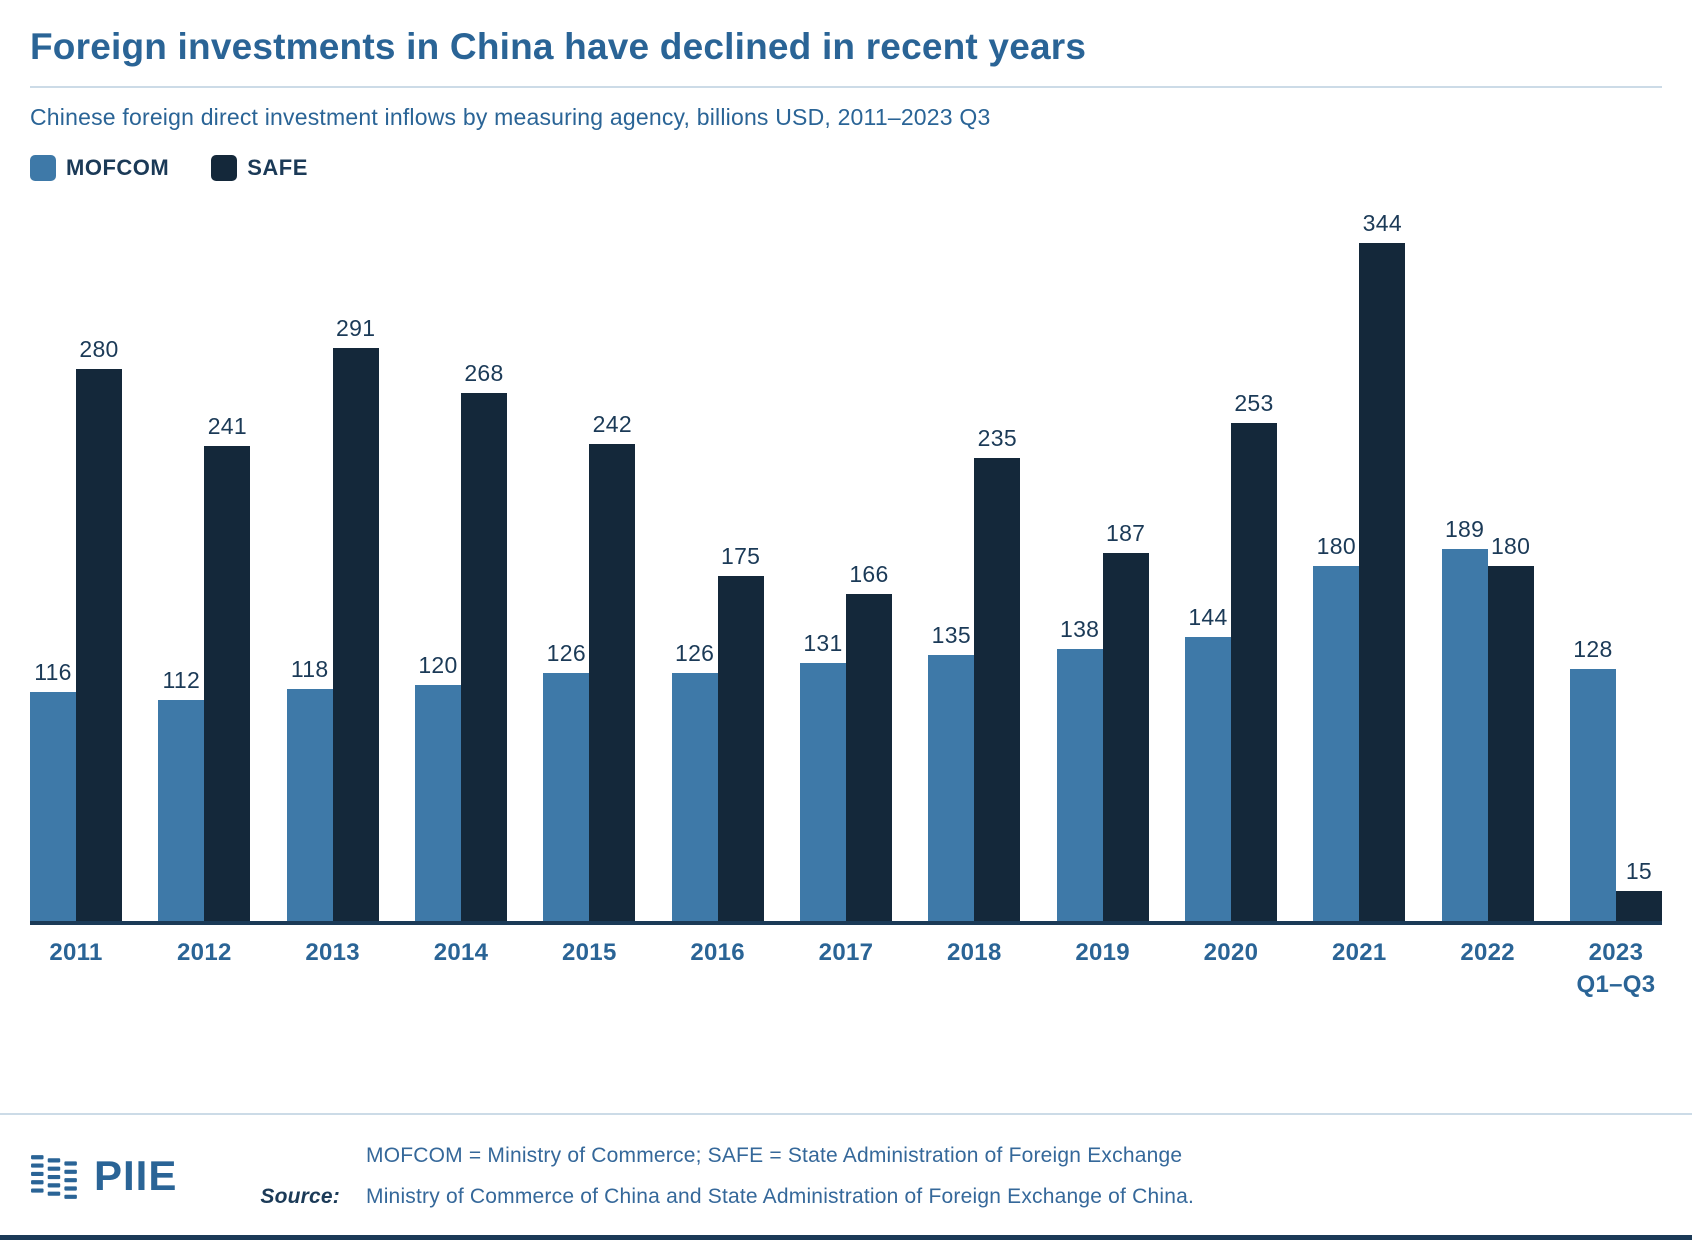 Image resolution: width=1692 pixels, height=1240 pixels. Describe the element at coordinates (1079, 629) in the screenshot. I see `bar-value-label: 138` at that location.